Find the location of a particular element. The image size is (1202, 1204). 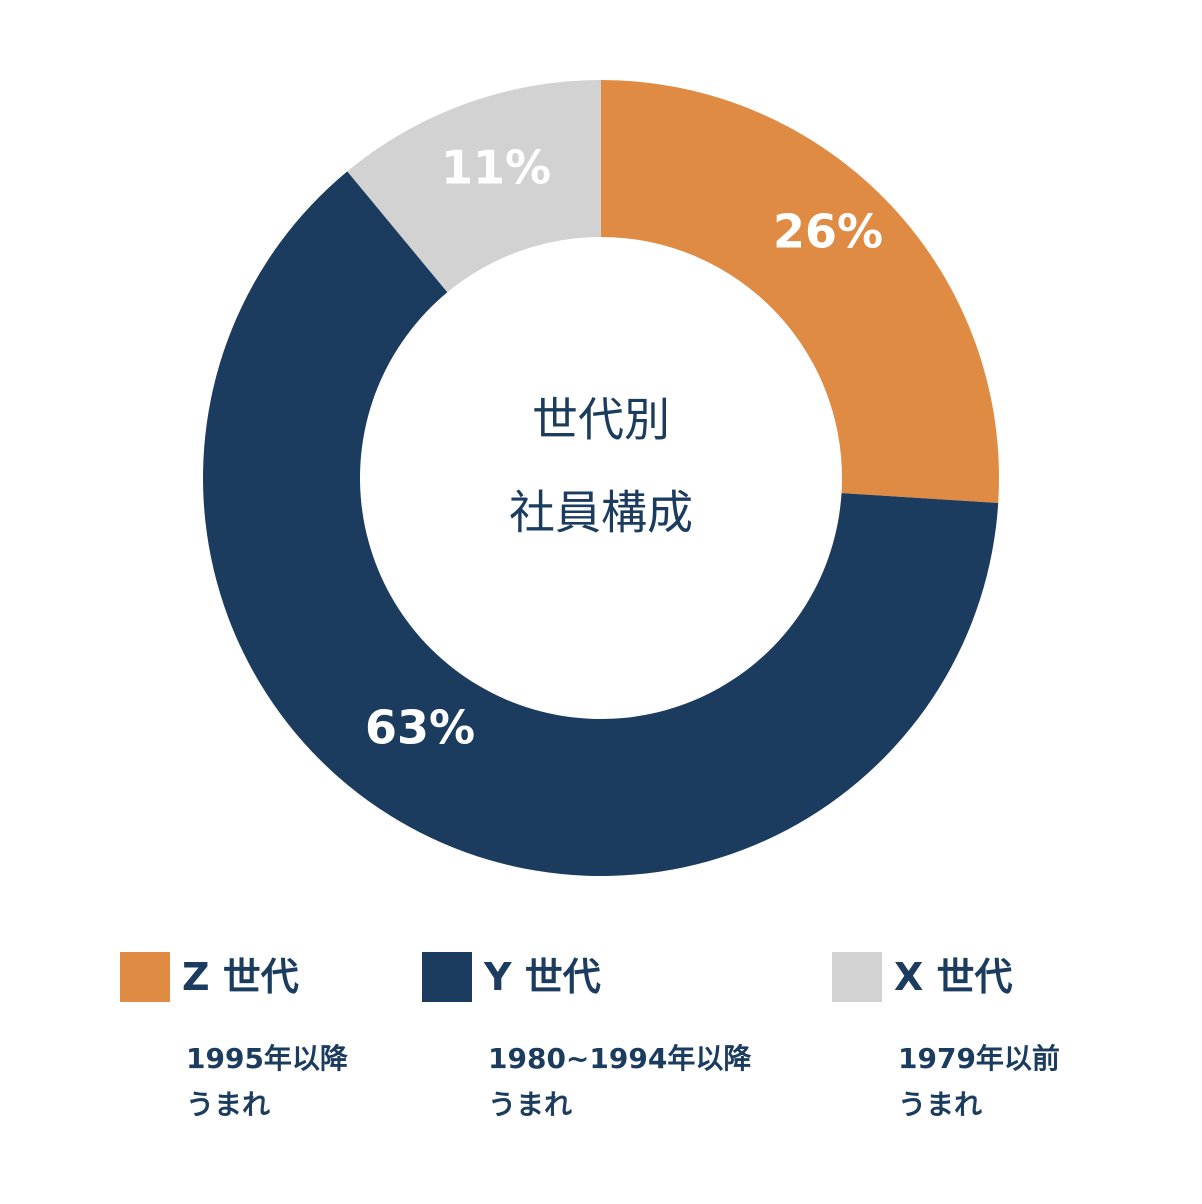

legend-name-y: Y 世代 is located at coordinates (542, 977).